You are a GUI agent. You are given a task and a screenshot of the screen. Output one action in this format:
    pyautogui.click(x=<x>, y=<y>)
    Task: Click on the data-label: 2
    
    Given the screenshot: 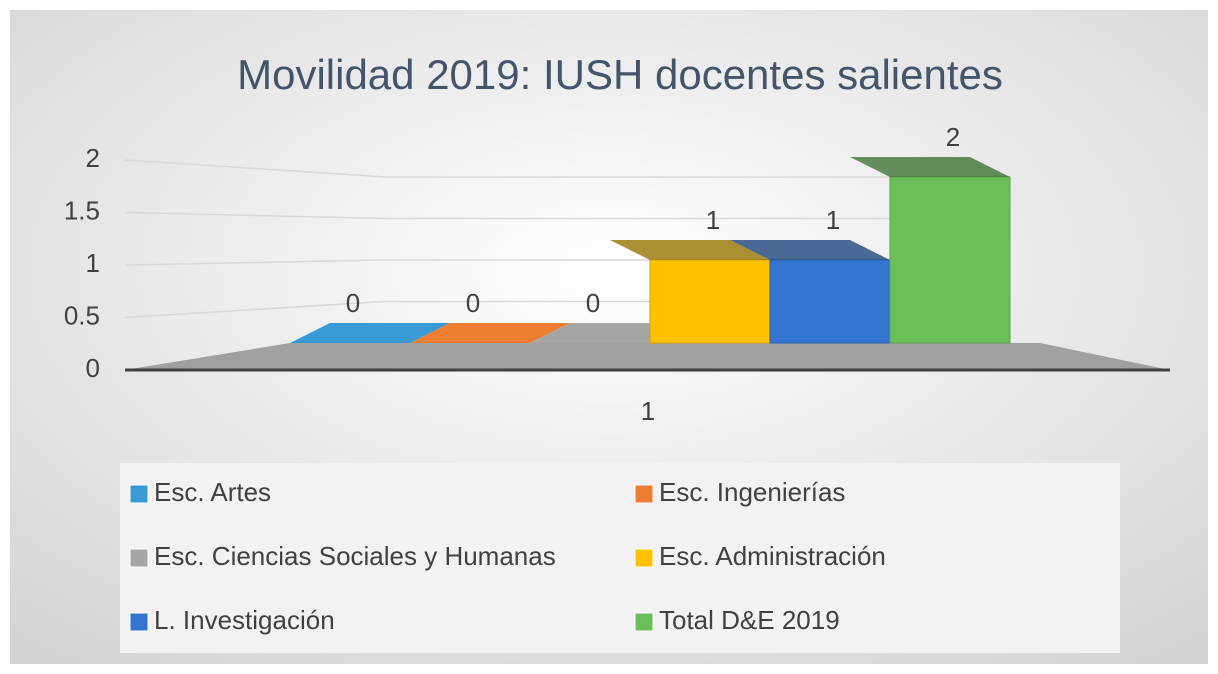 What is the action you would take?
    pyautogui.click(x=953, y=137)
    